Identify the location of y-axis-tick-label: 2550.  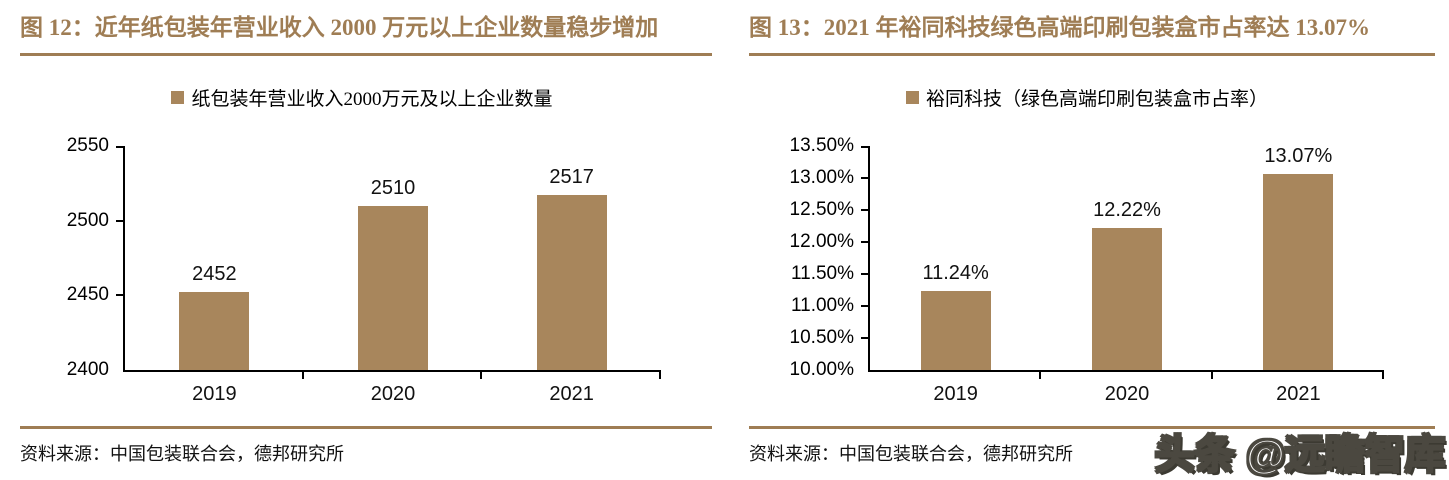
(87, 145).